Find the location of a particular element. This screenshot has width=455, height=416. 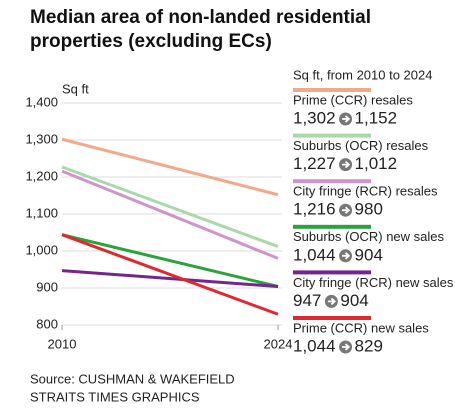

value-label: 1,302 is located at coordinates (314, 117).